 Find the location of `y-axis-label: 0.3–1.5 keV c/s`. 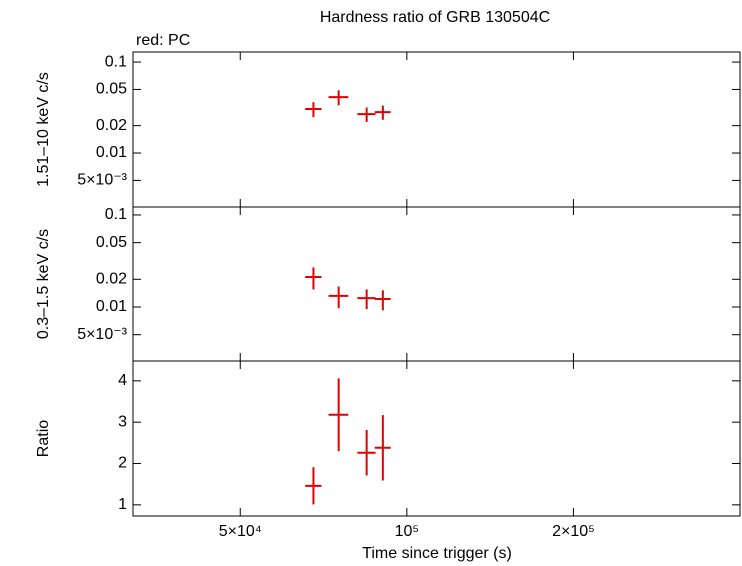

y-axis-label: 0.3–1.5 keV c/s is located at coordinates (43, 284).